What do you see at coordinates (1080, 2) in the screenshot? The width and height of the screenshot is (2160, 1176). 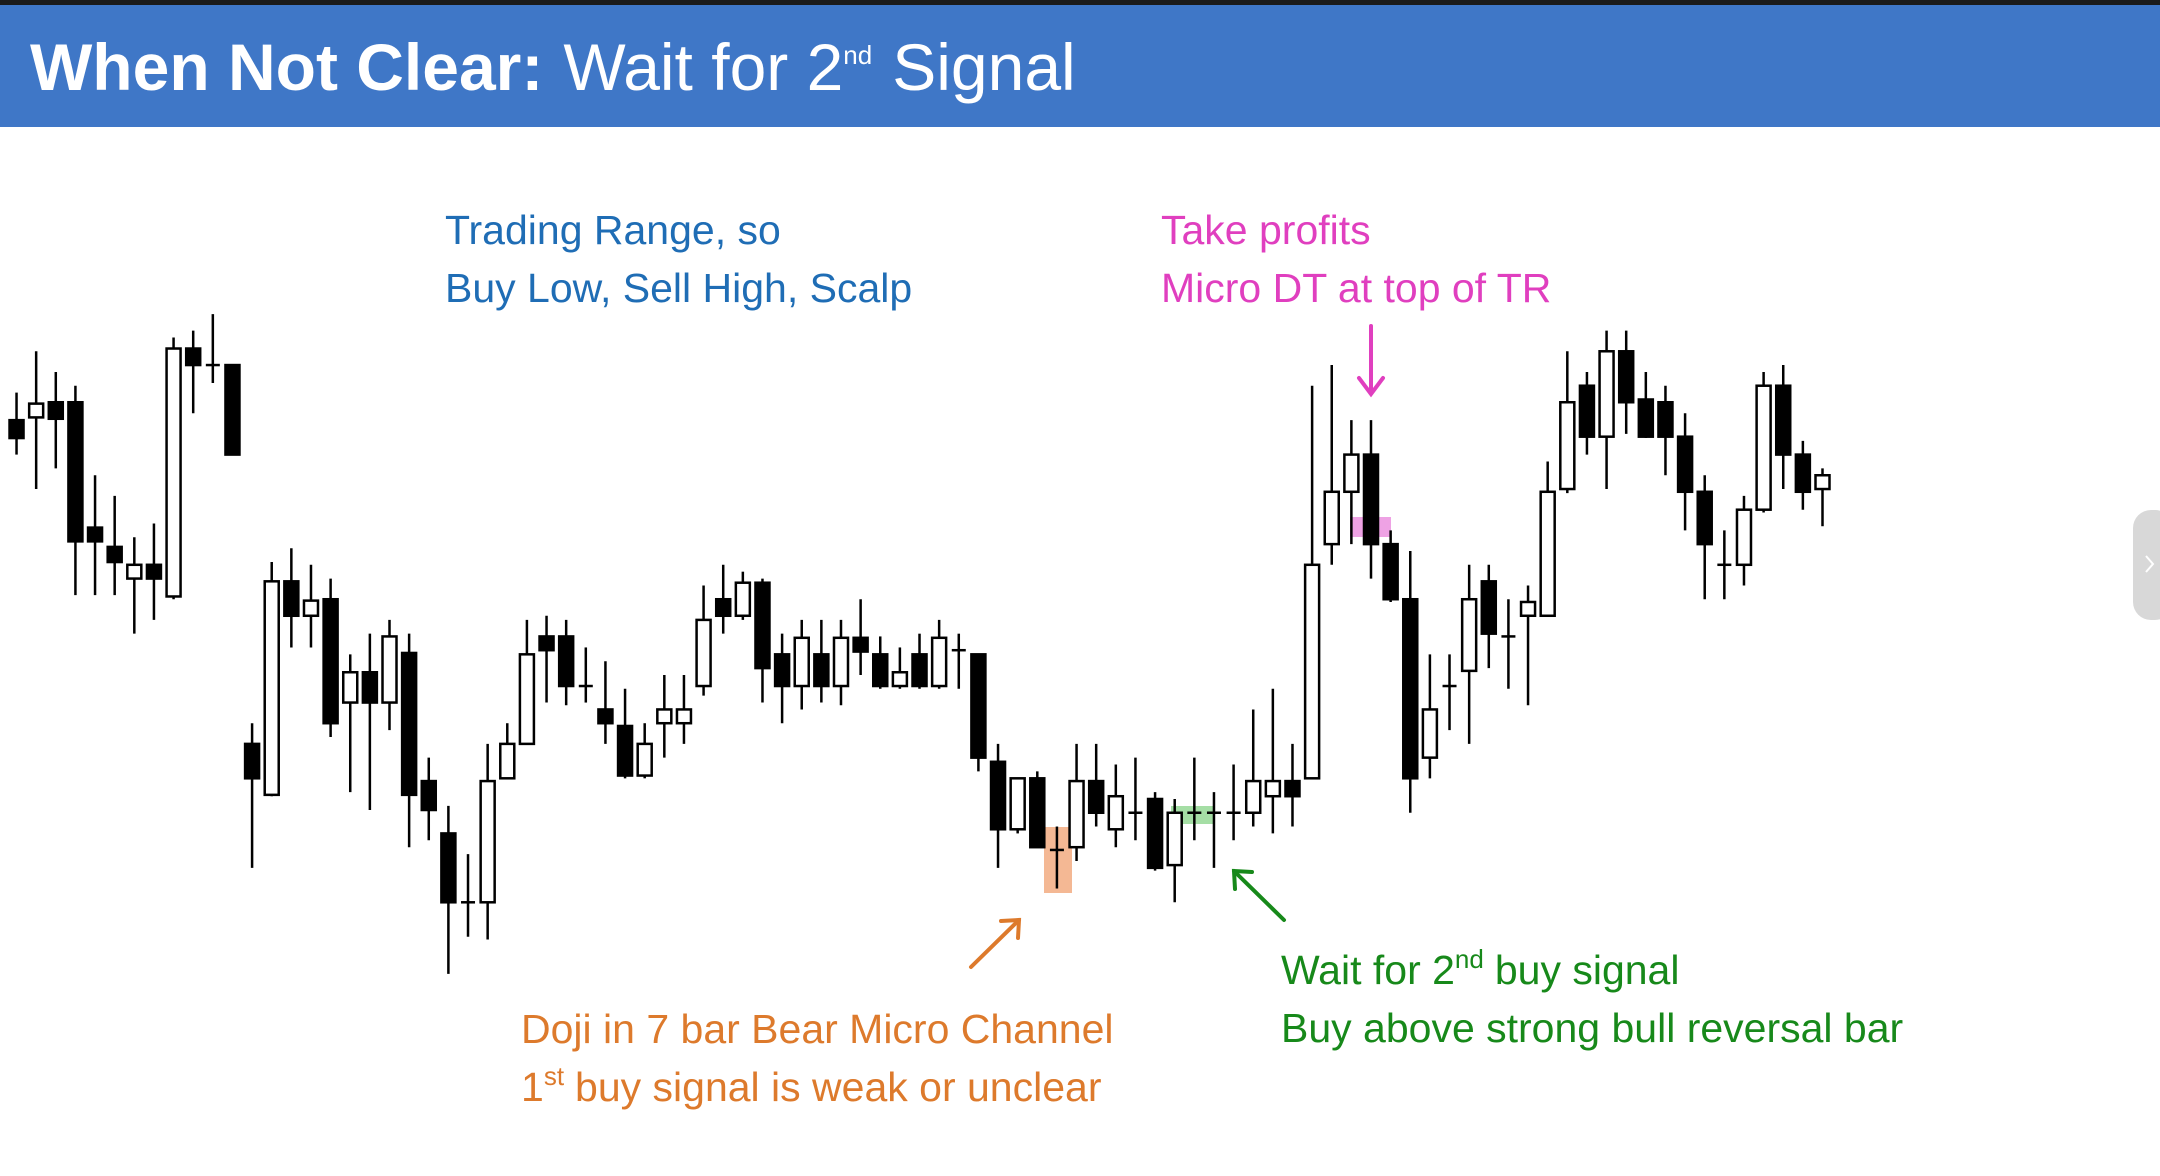 I see `top-strip` at bounding box center [1080, 2].